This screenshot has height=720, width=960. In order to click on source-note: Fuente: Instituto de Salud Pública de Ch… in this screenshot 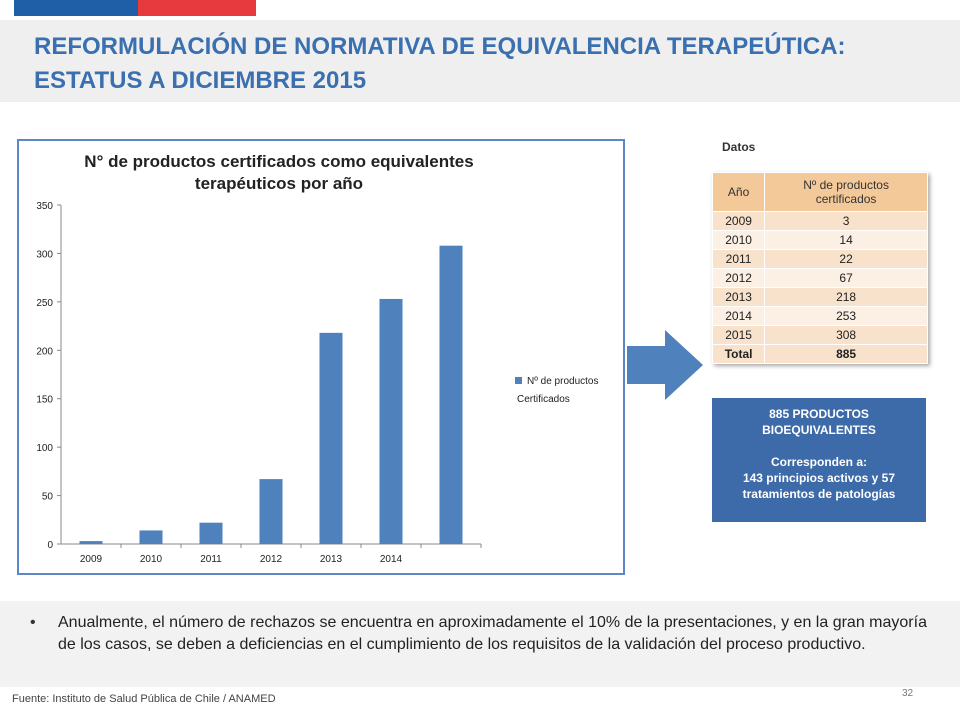, I will do `click(144, 699)`.